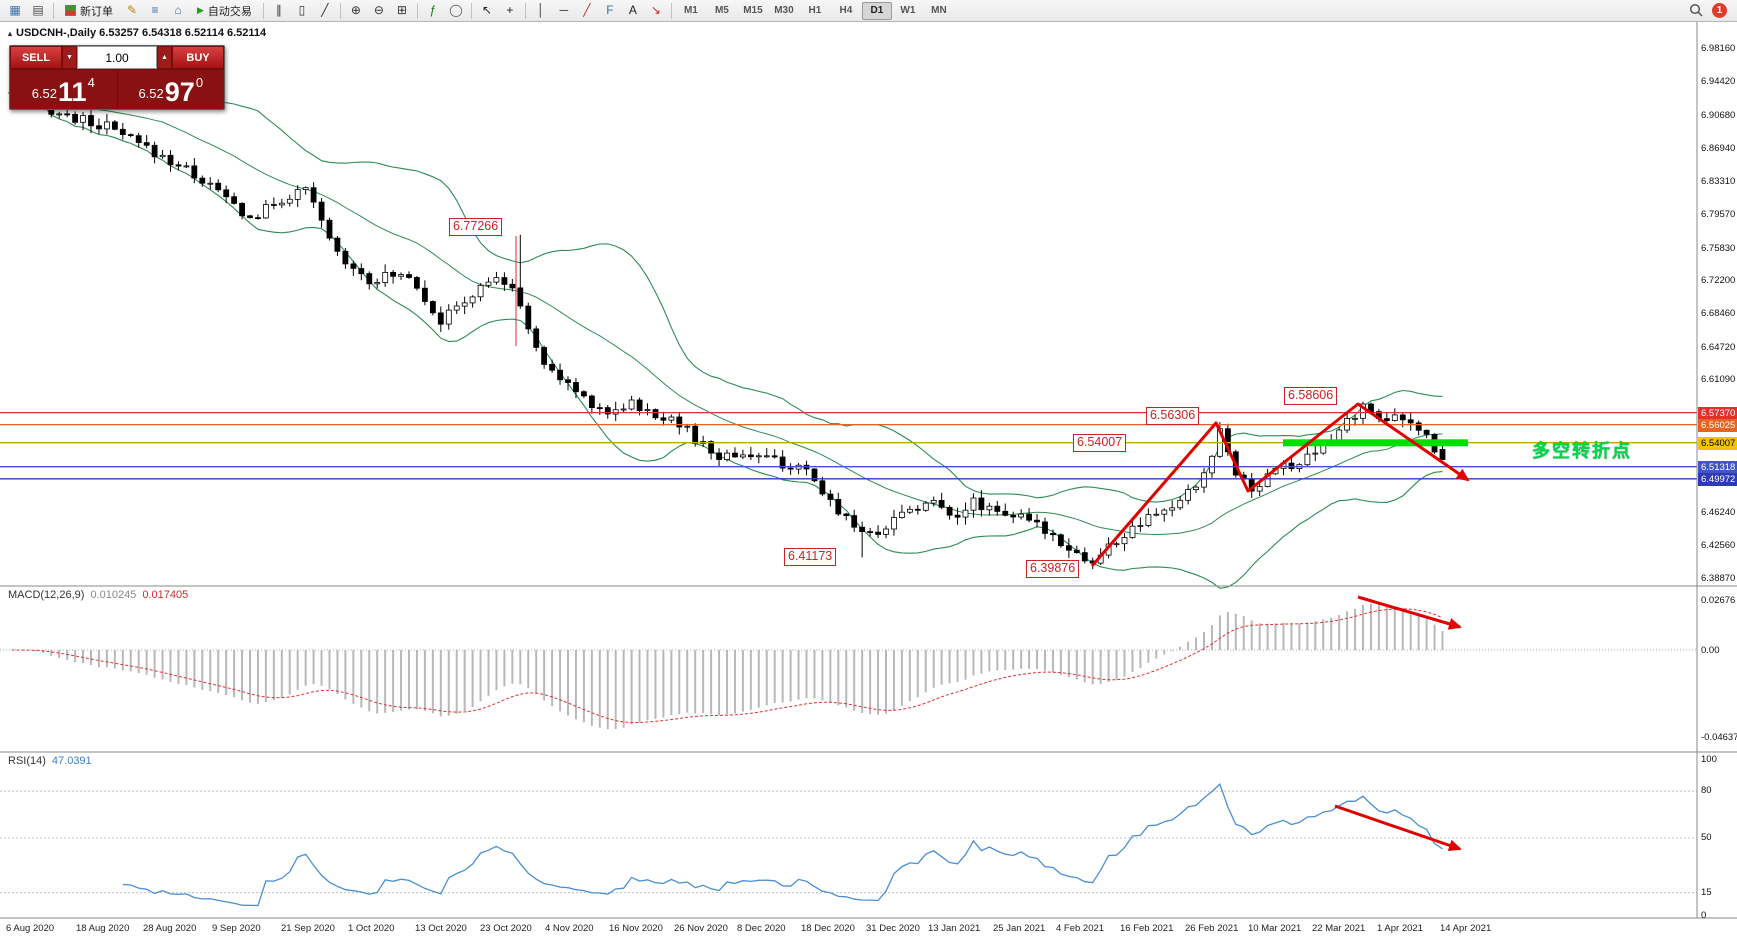 The height and width of the screenshot is (941, 1737). I want to click on trendline-icon: ╱, so click(587, 9).